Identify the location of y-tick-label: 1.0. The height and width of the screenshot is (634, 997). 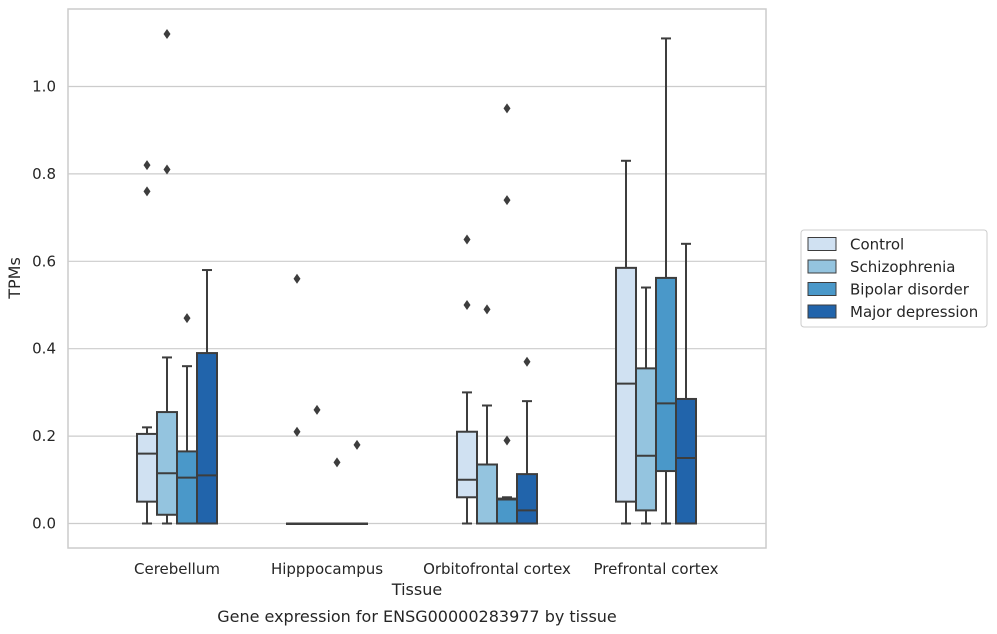
(44, 87).